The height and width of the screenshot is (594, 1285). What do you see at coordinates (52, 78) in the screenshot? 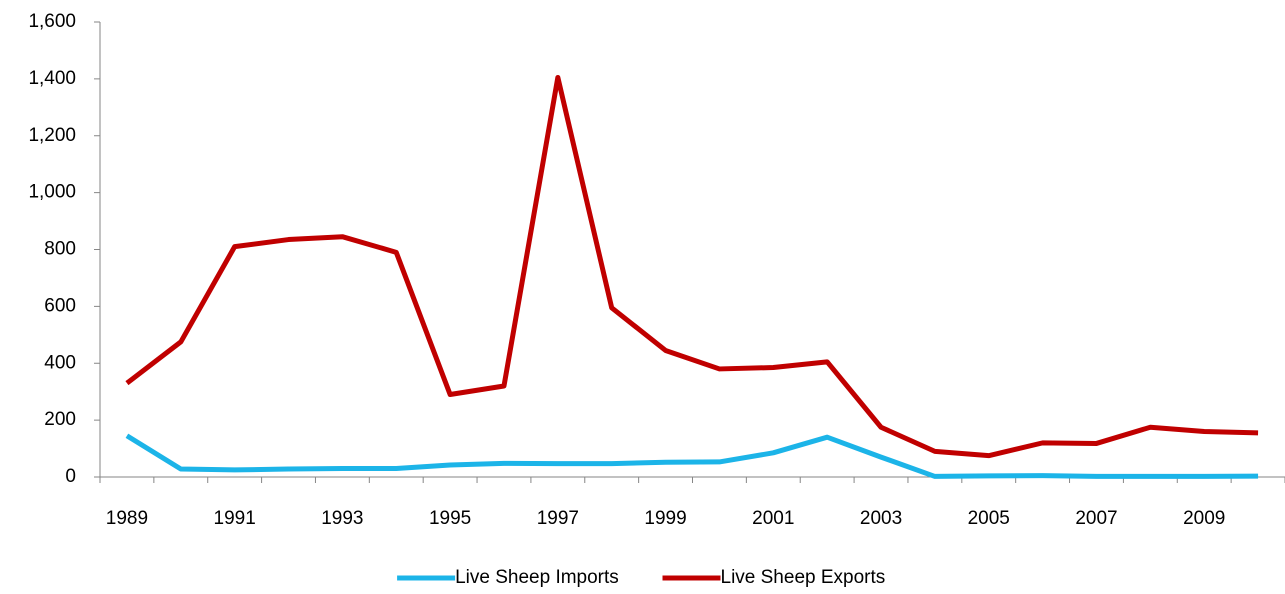
I see `y-tick-label: 1,400` at bounding box center [52, 78].